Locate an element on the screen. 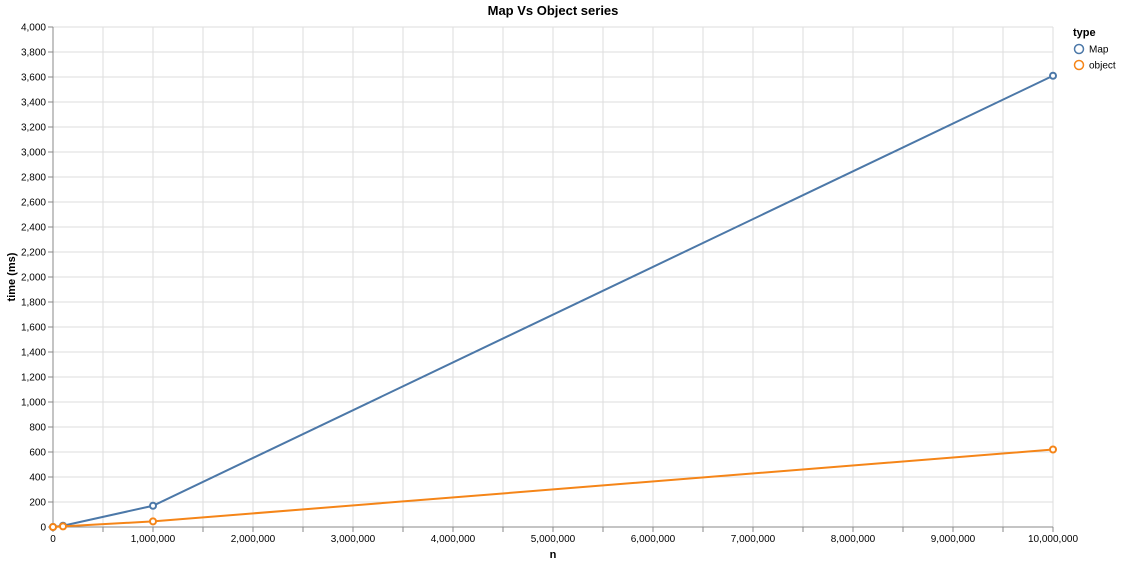 Image resolution: width=1121 pixels, height=564 pixels. y-tick-label: 2,600 is located at coordinates (33, 203).